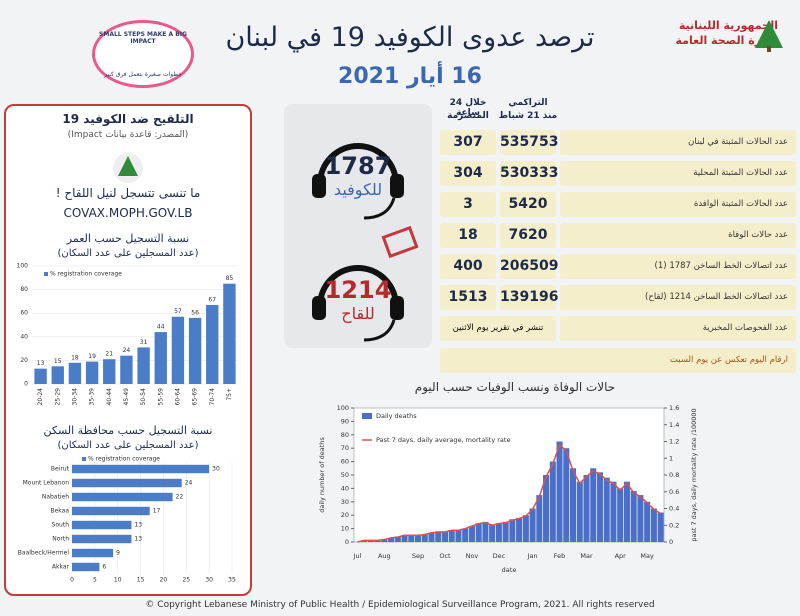  What do you see at coordinates (728, 25) in the screenshot?
I see `ministry-line: الجمهورية اللبنانية` at bounding box center [728, 25].